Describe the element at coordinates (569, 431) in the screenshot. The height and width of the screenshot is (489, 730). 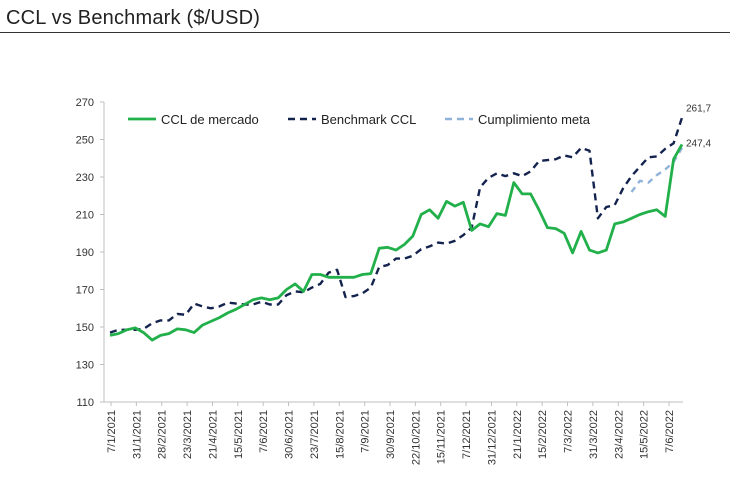
I see `x-tick-label: 7/3/2022` at that location.